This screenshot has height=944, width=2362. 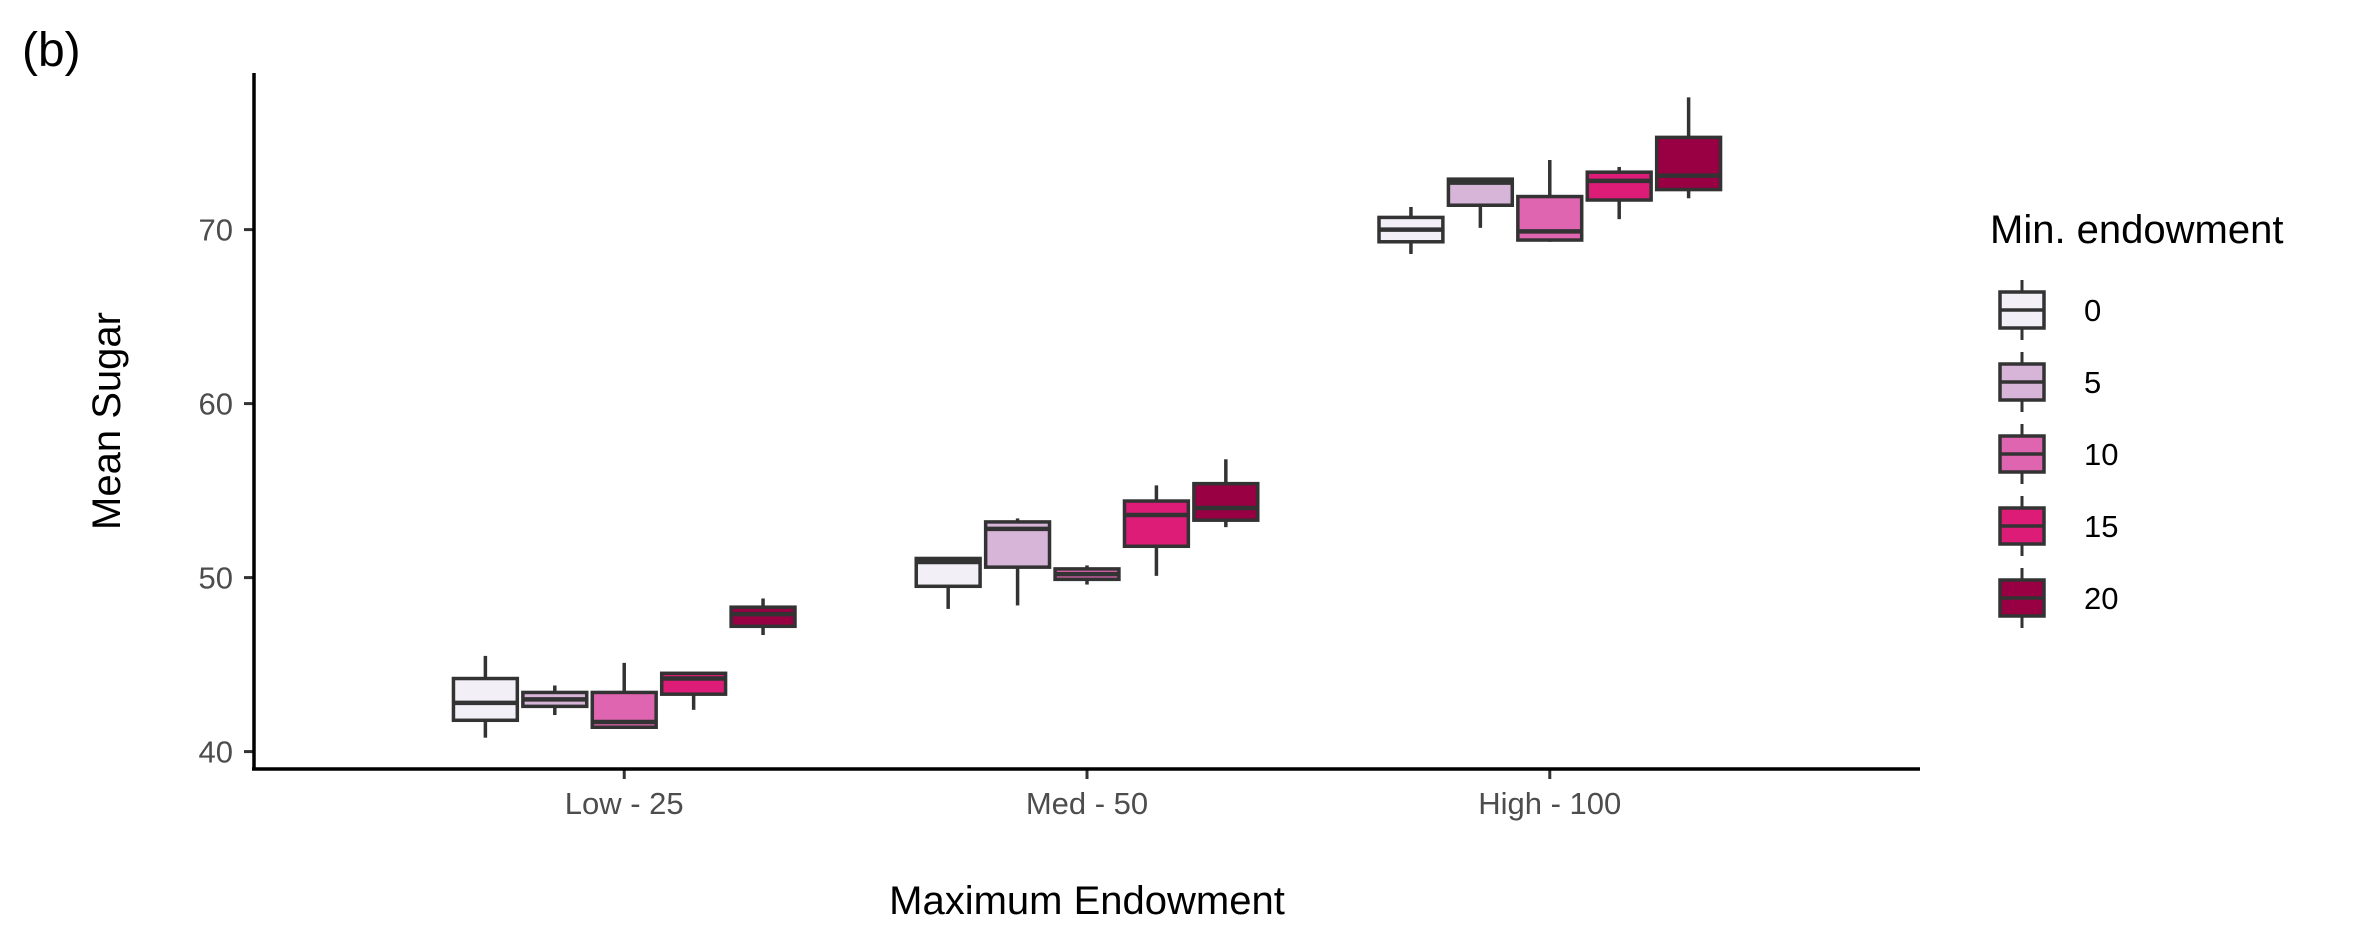 I want to click on legend-title: Min. endowment, so click(x=2136, y=230).